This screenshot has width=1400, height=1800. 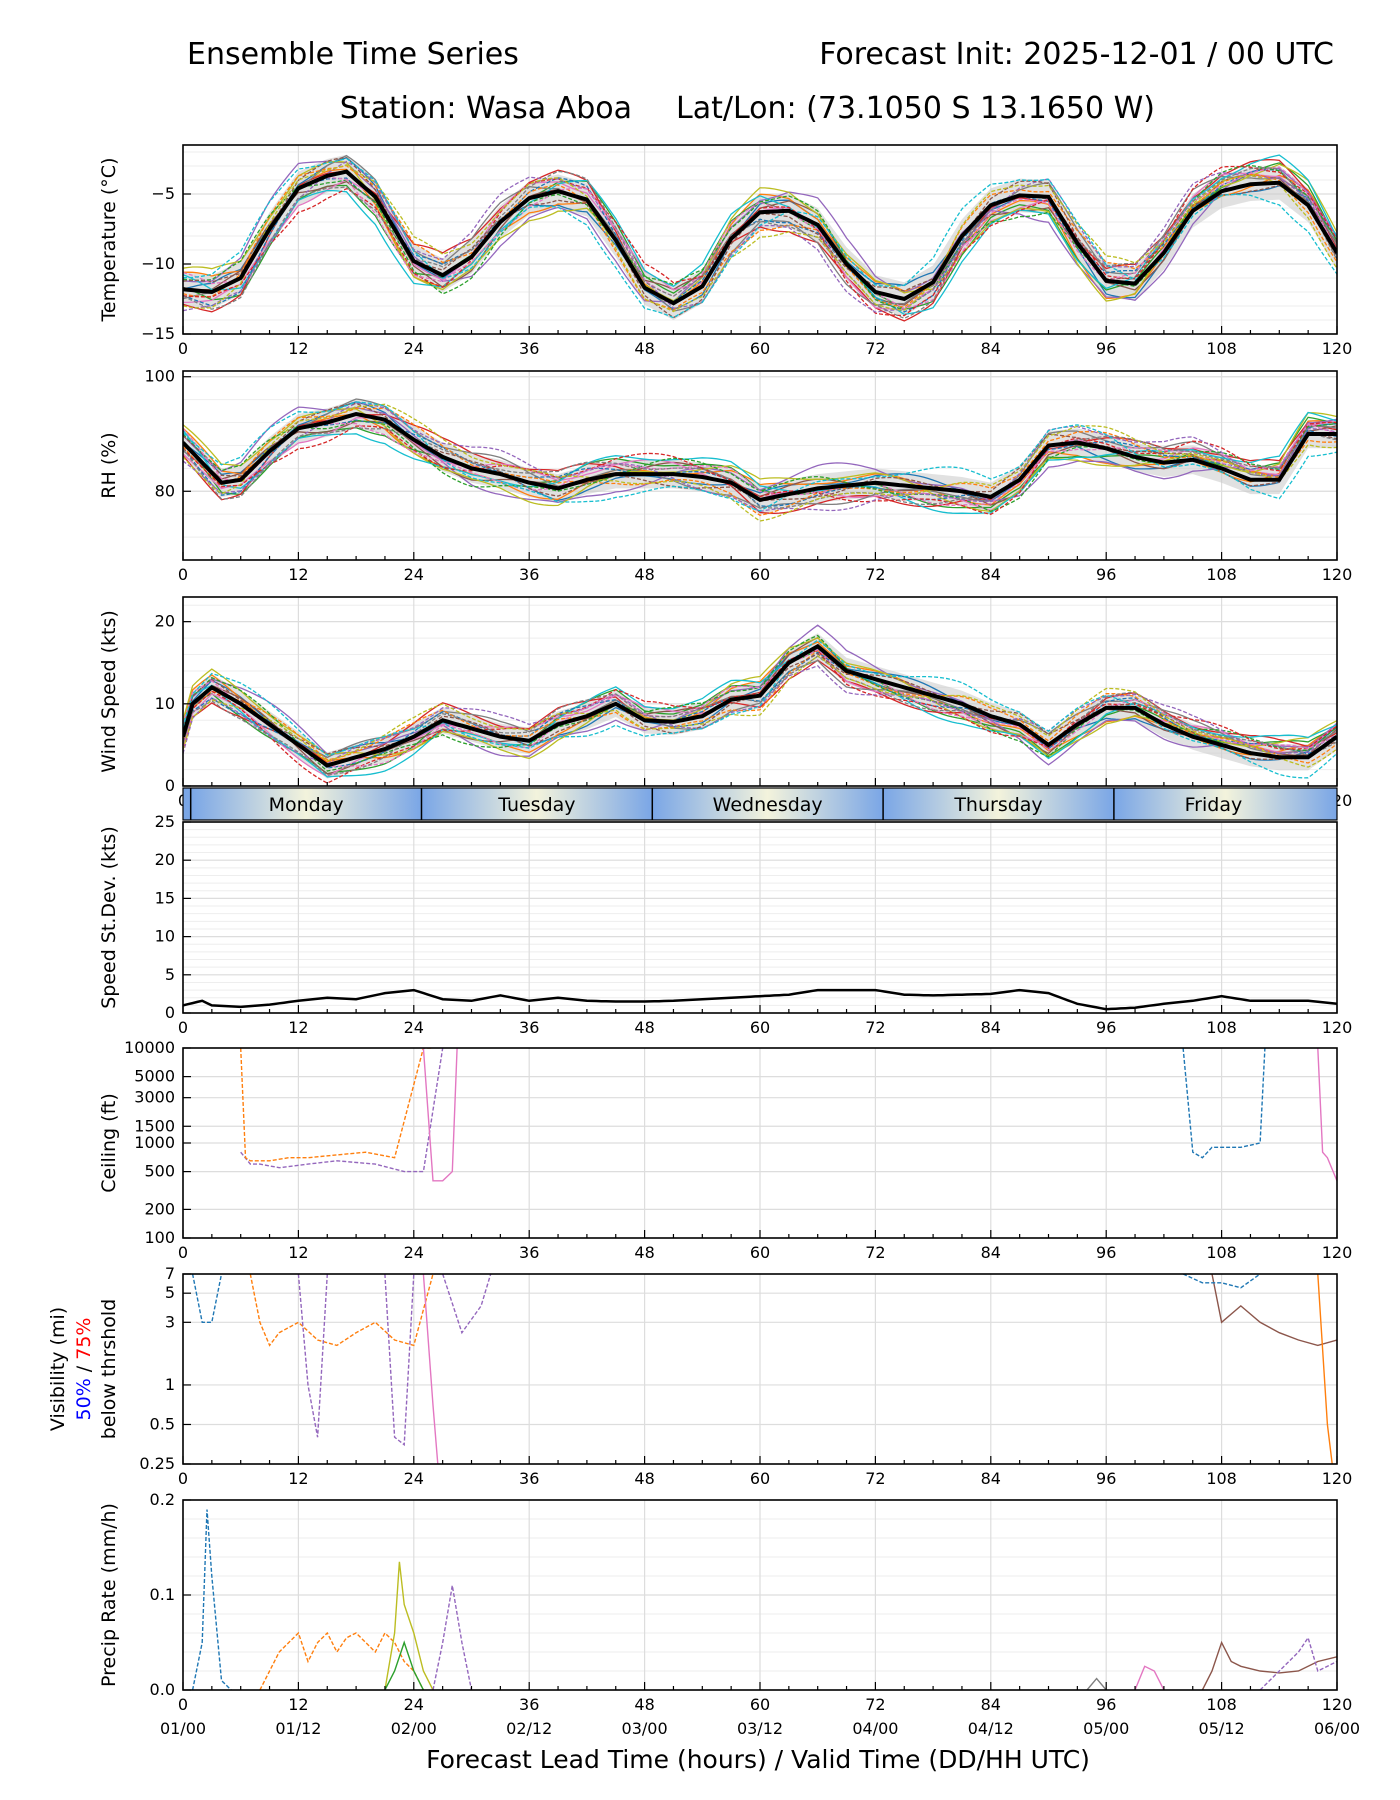 What do you see at coordinates (760, 1728) in the screenshot?
I see `valid-time-label: 03/12` at bounding box center [760, 1728].